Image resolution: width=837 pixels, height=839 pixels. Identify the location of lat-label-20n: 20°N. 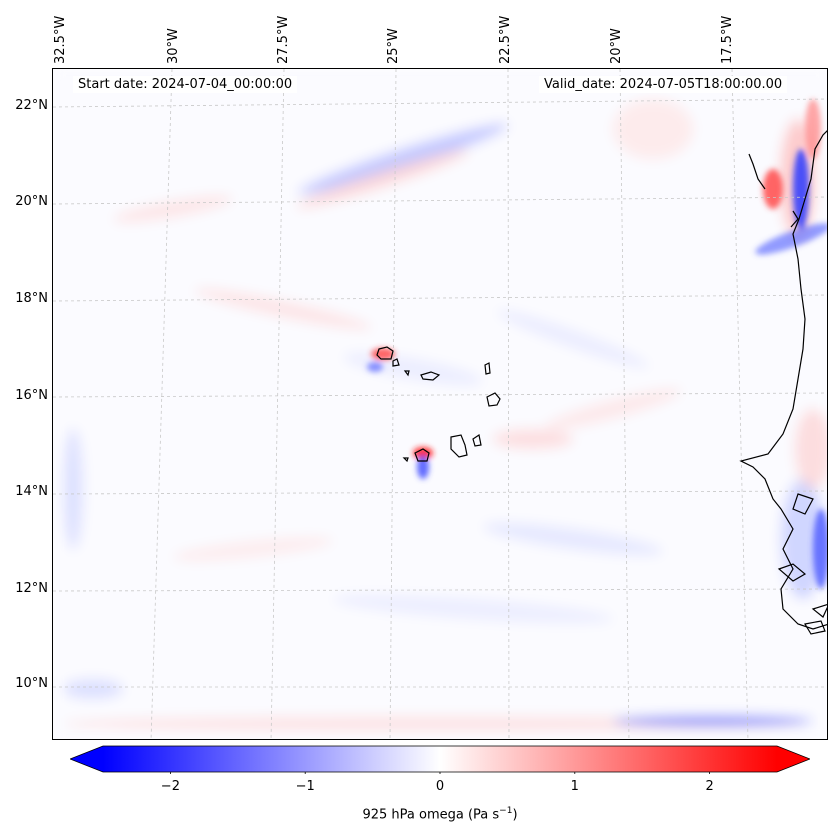
(31, 201).